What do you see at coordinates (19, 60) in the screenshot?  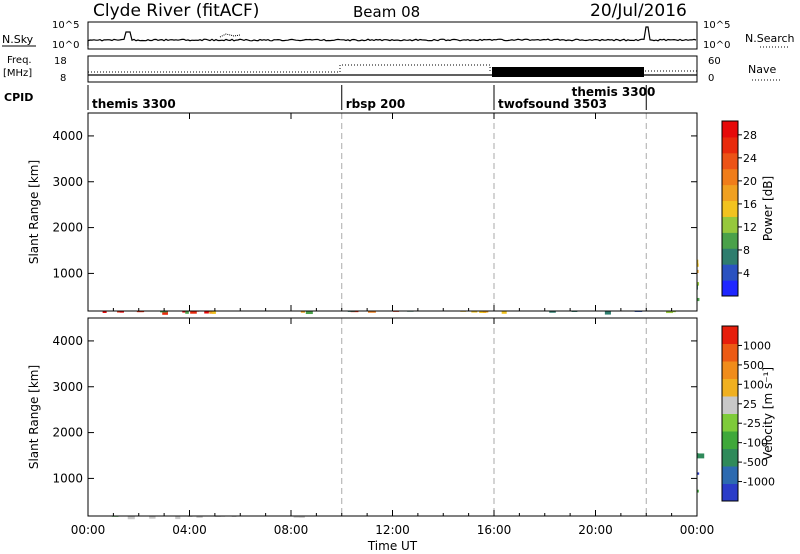 I see `freq-label: Freq.` at bounding box center [19, 60].